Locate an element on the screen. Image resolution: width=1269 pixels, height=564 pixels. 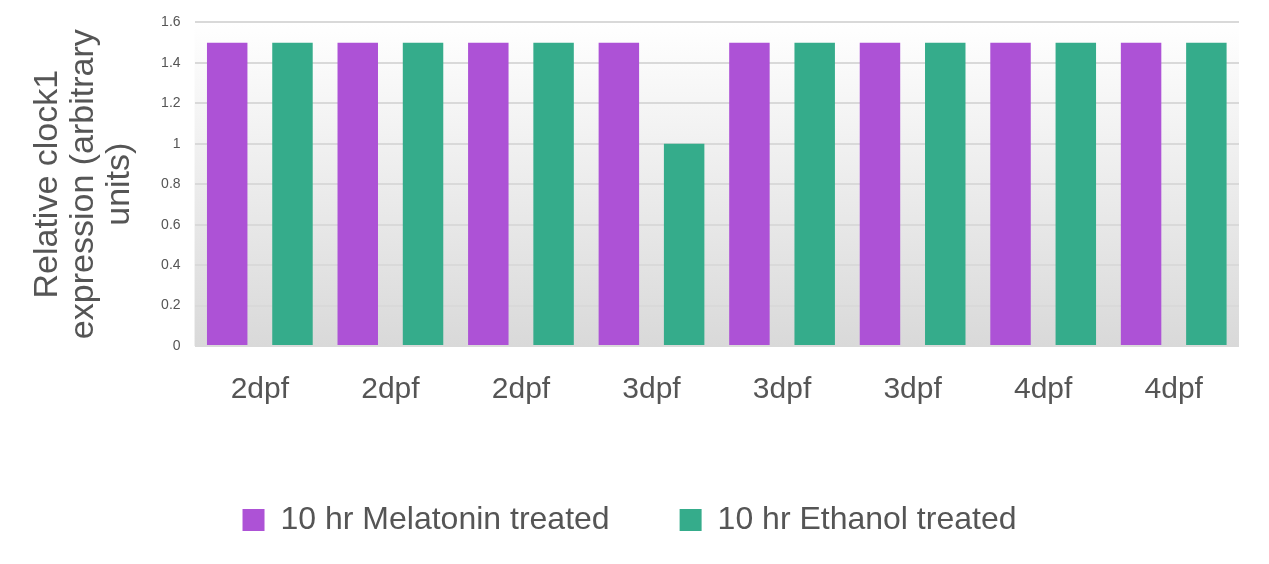
y-axis-title: Relative clock1 expression (arbitrary units) is located at coordinates (81, 184).